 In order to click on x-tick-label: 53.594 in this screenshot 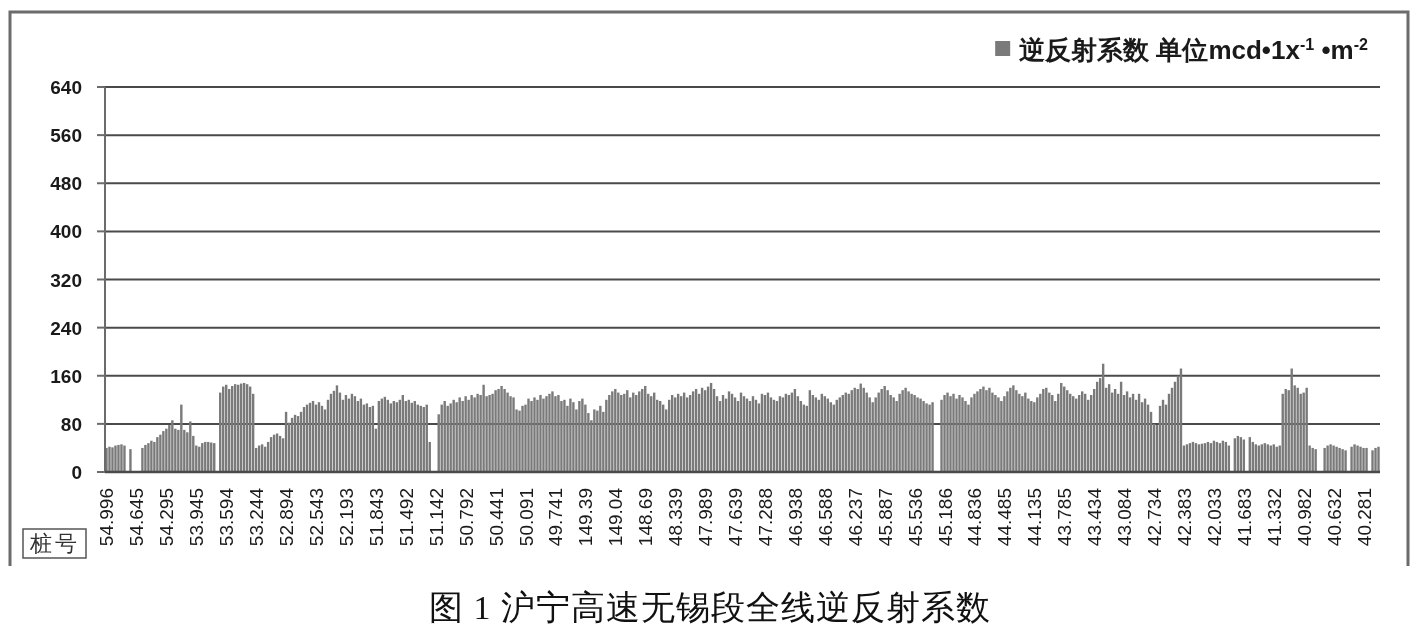, I will do `click(227, 517)`.